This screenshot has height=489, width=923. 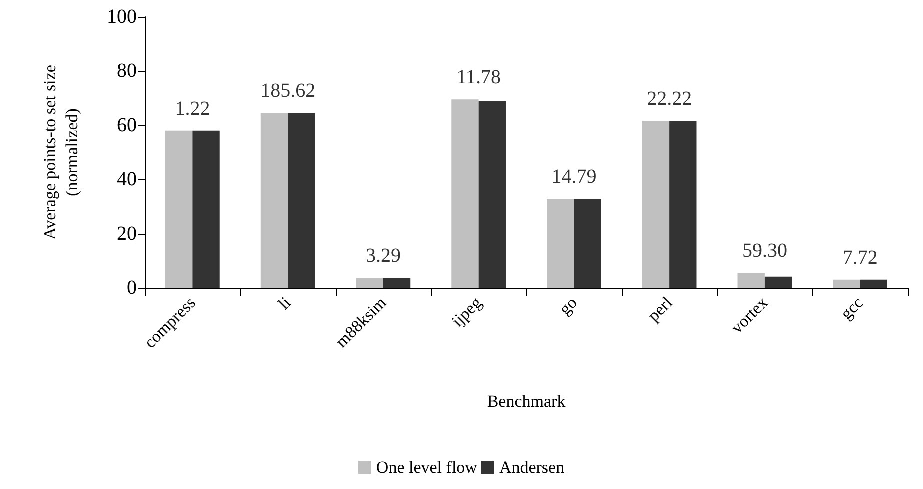 What do you see at coordinates (192, 109) in the screenshot?
I see `annotation: 1.22` at bounding box center [192, 109].